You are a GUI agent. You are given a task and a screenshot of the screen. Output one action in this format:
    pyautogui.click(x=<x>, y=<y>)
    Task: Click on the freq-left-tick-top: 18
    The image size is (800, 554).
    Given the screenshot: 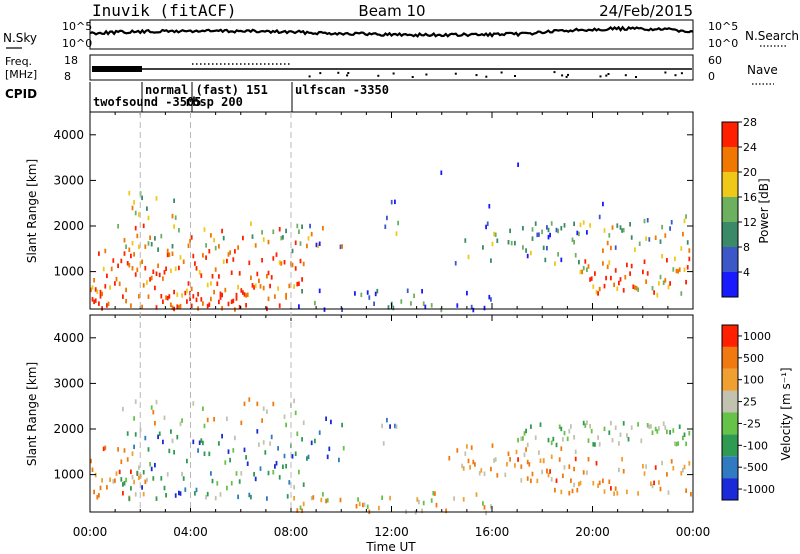 What is the action you would take?
    pyautogui.click(x=71, y=60)
    